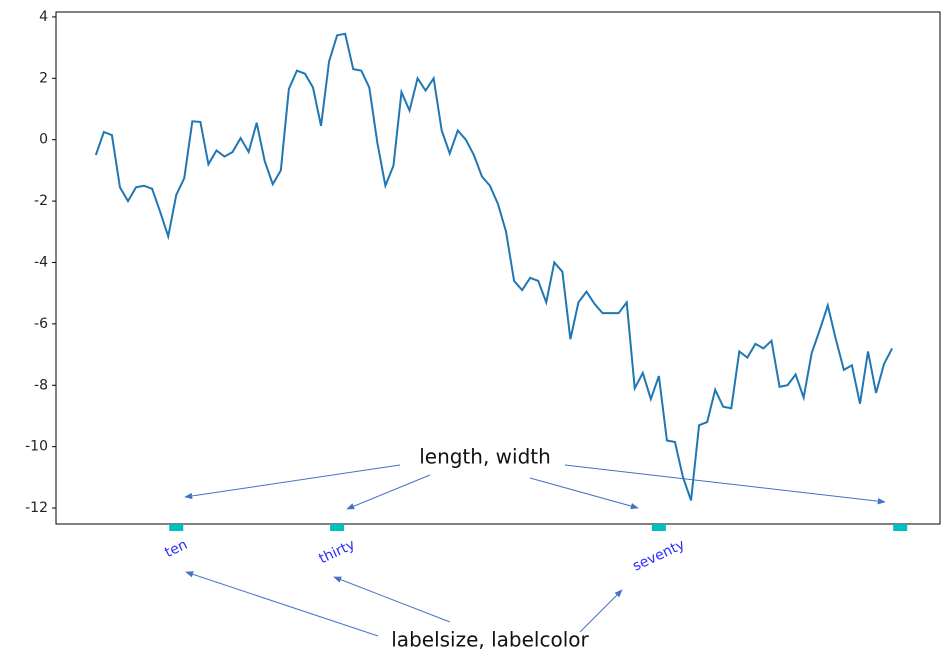 The image size is (946, 669). Describe the element at coordinates (337, 552) in the screenshot. I see `x-tick-label: thirty` at that location.